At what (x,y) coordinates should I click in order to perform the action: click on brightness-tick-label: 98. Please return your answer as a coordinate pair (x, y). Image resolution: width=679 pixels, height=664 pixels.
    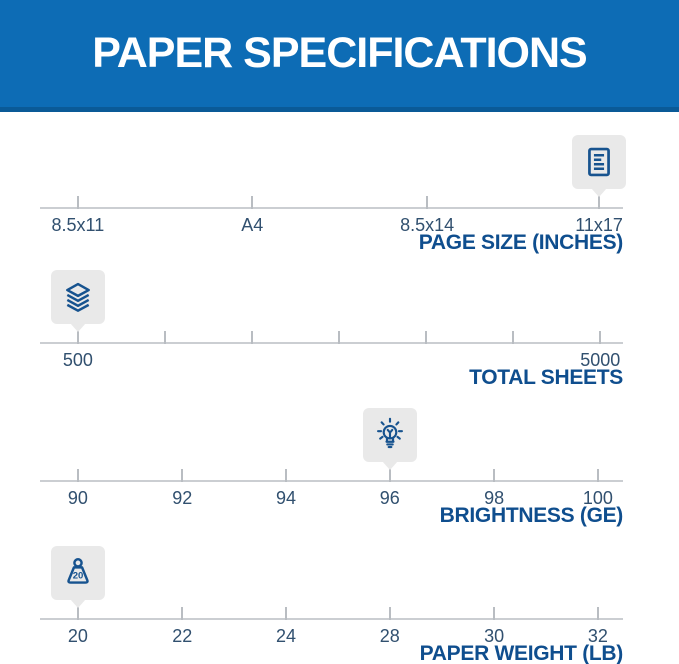
    Looking at the image, I should click on (494, 498).